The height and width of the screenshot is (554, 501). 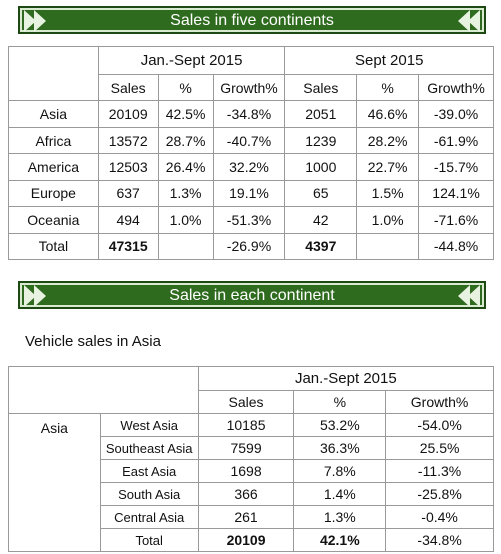 I want to click on row-label: West Asia, so click(x=149, y=425).